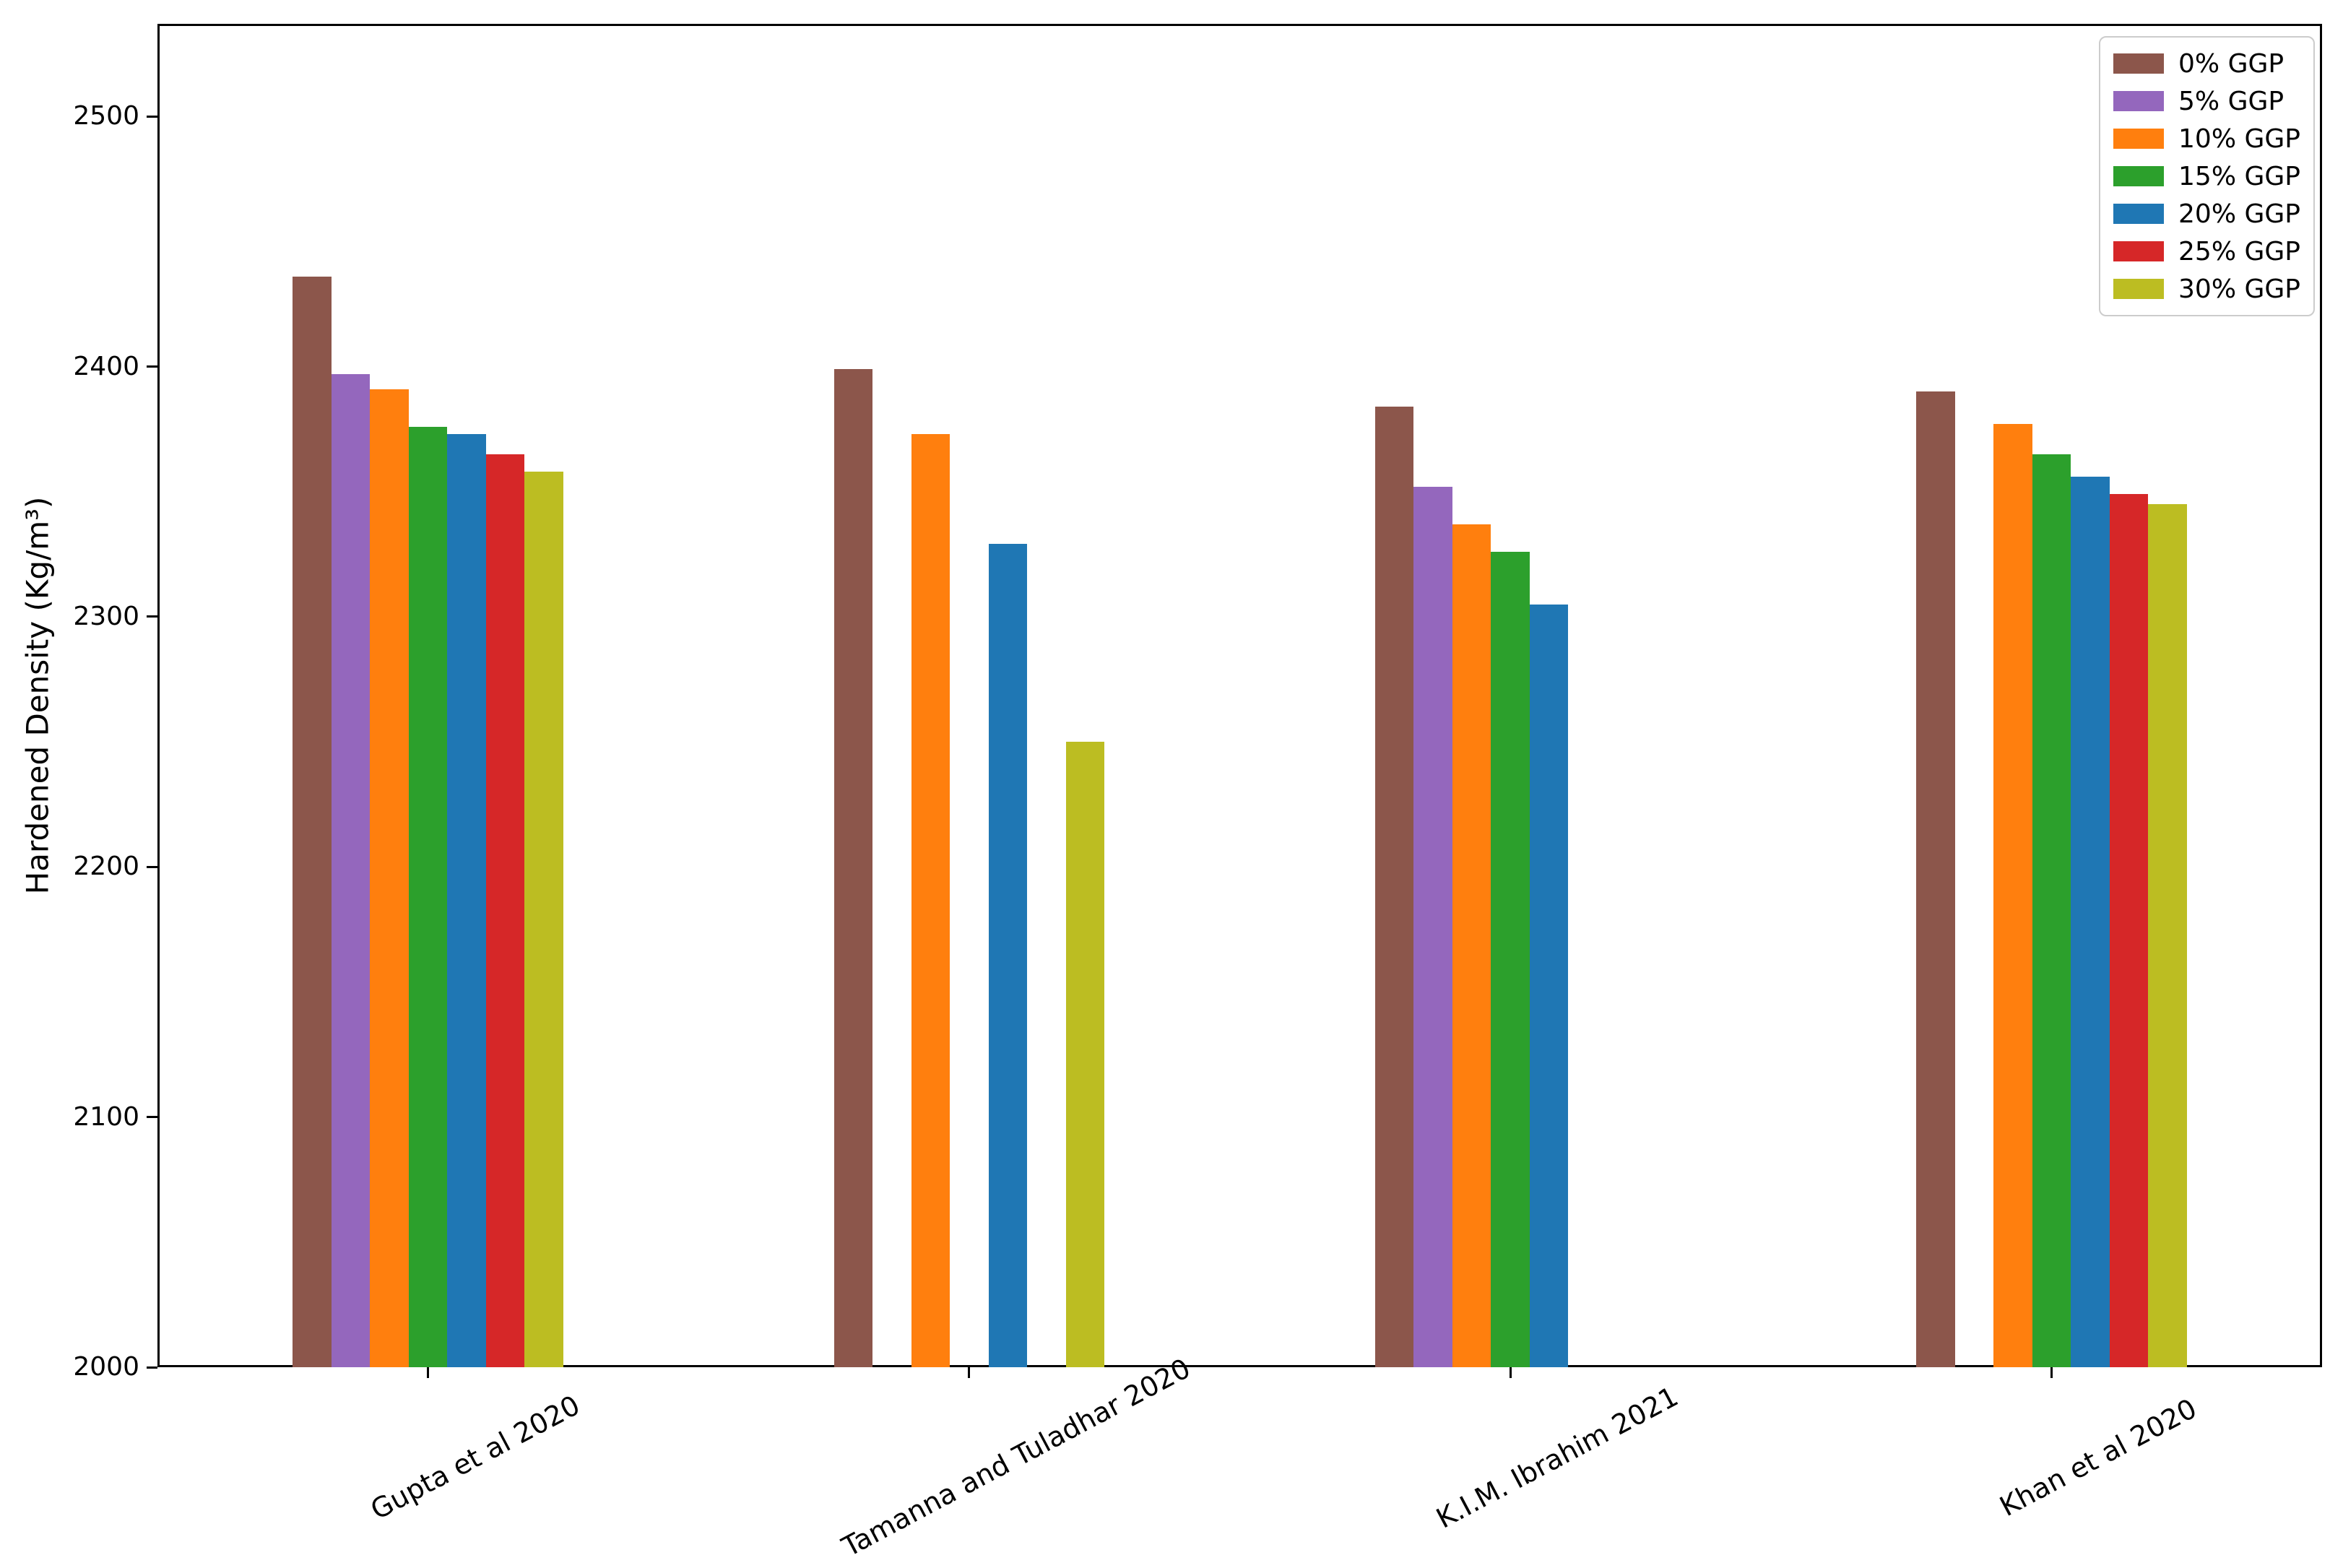  I want to click on legend-item: 25% GGP, so click(2206, 251).